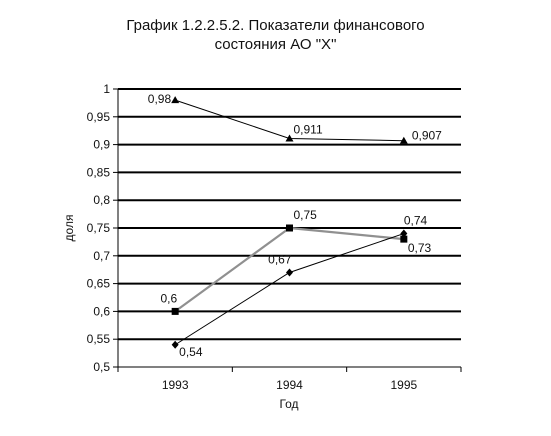  Describe the element at coordinates (308, 129) in the screenshot. I see `data-label: 0,911` at that location.